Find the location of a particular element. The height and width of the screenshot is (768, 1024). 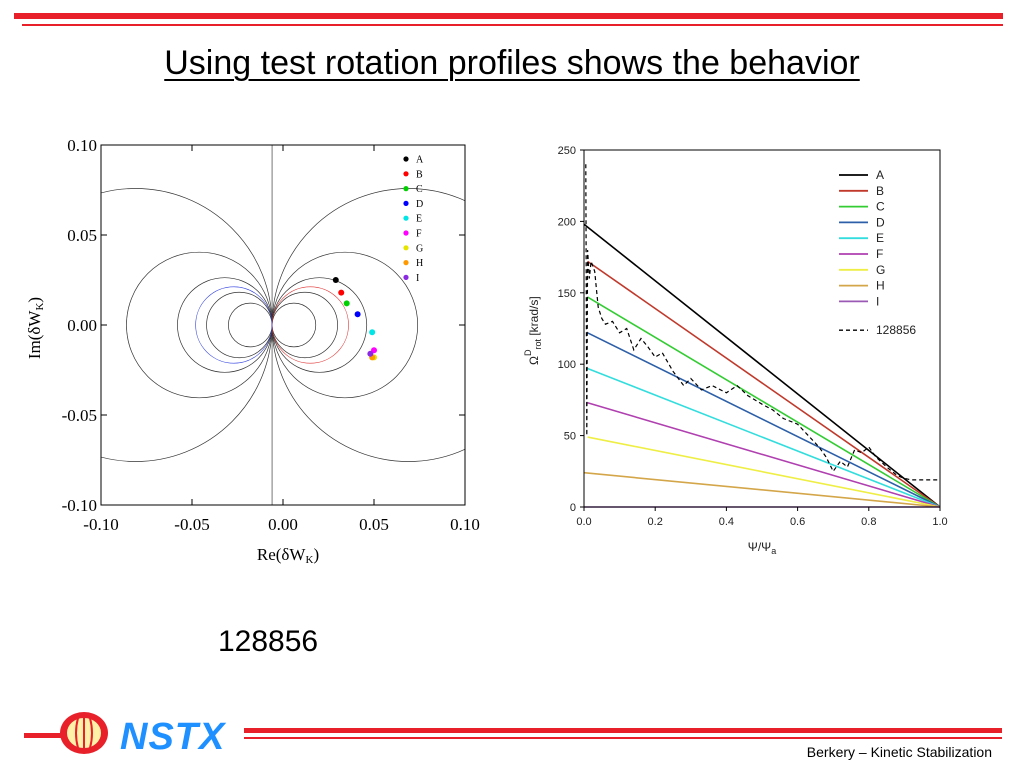

x-tick-label: 0.10 is located at coordinates (465, 524).